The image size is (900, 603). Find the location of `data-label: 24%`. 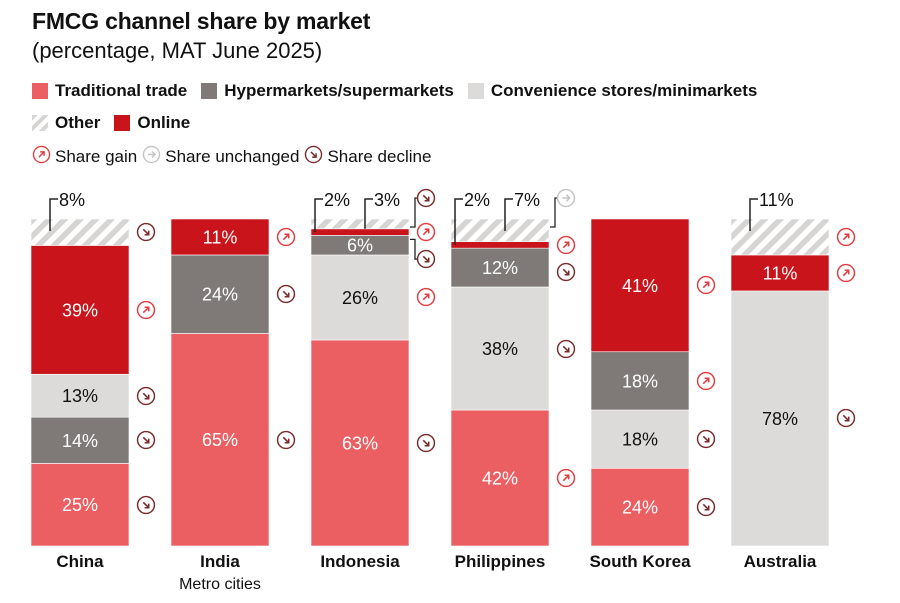

data-label: 24% is located at coordinates (220, 295).